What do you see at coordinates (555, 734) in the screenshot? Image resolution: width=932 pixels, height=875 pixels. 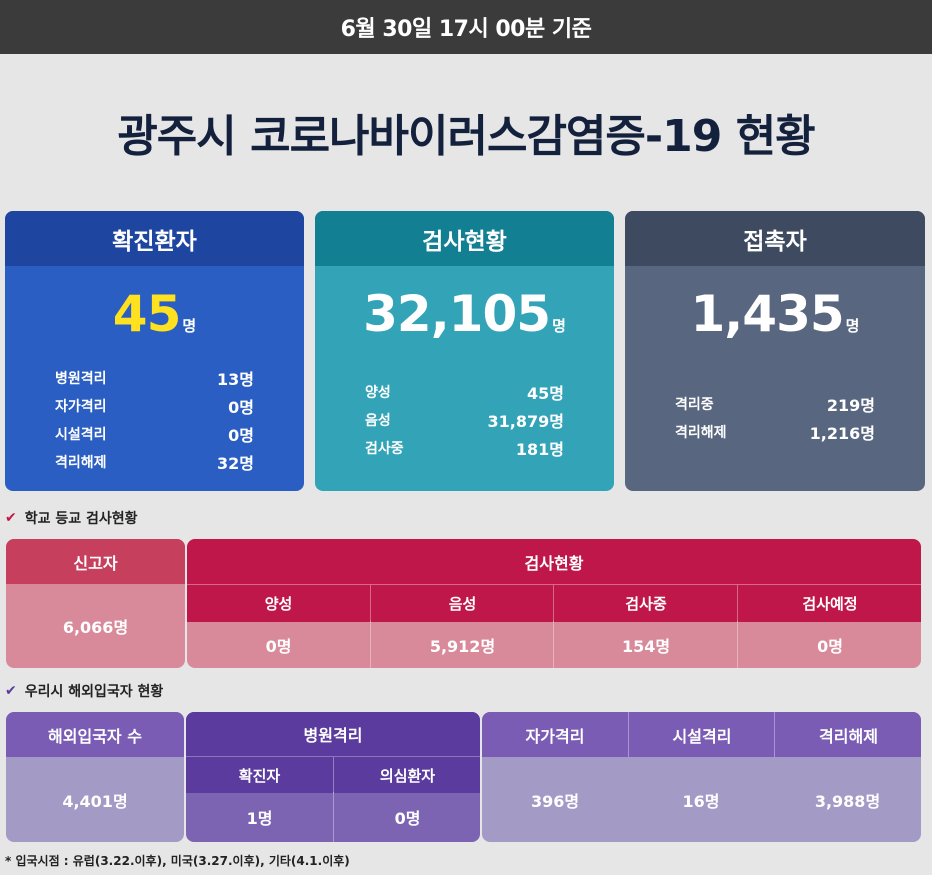 I see `overseas-other-col-header: 자가격리` at bounding box center [555, 734].